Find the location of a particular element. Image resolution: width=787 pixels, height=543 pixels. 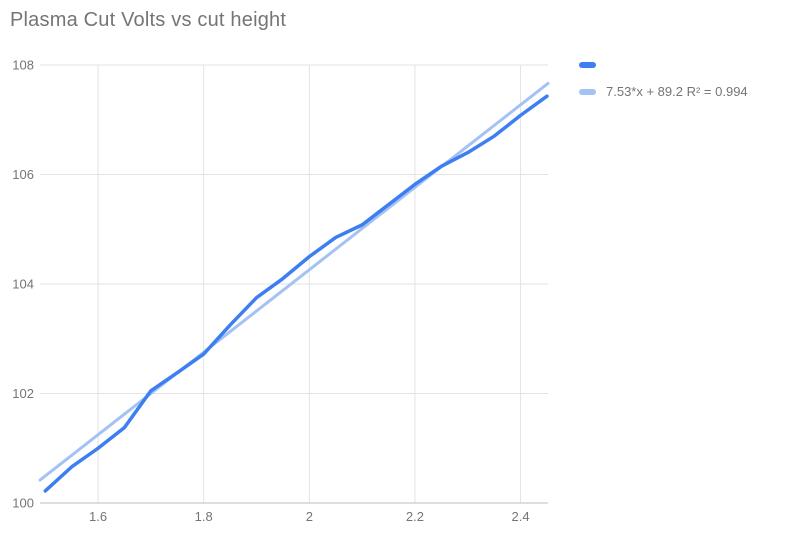

legend-item-trendline: 7.53*x + 89.2 R² = 0.994 is located at coordinates (663, 91).